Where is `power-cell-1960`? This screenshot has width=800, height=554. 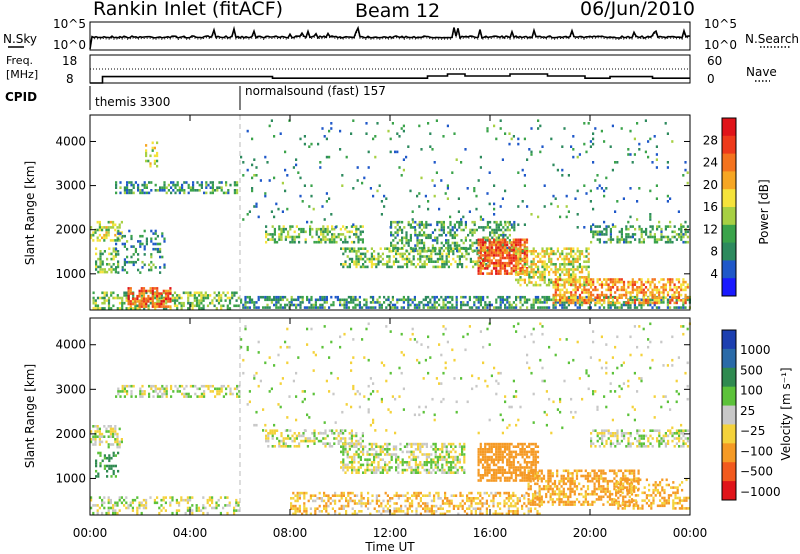 power-cell-1960 is located at coordinates (487, 227).